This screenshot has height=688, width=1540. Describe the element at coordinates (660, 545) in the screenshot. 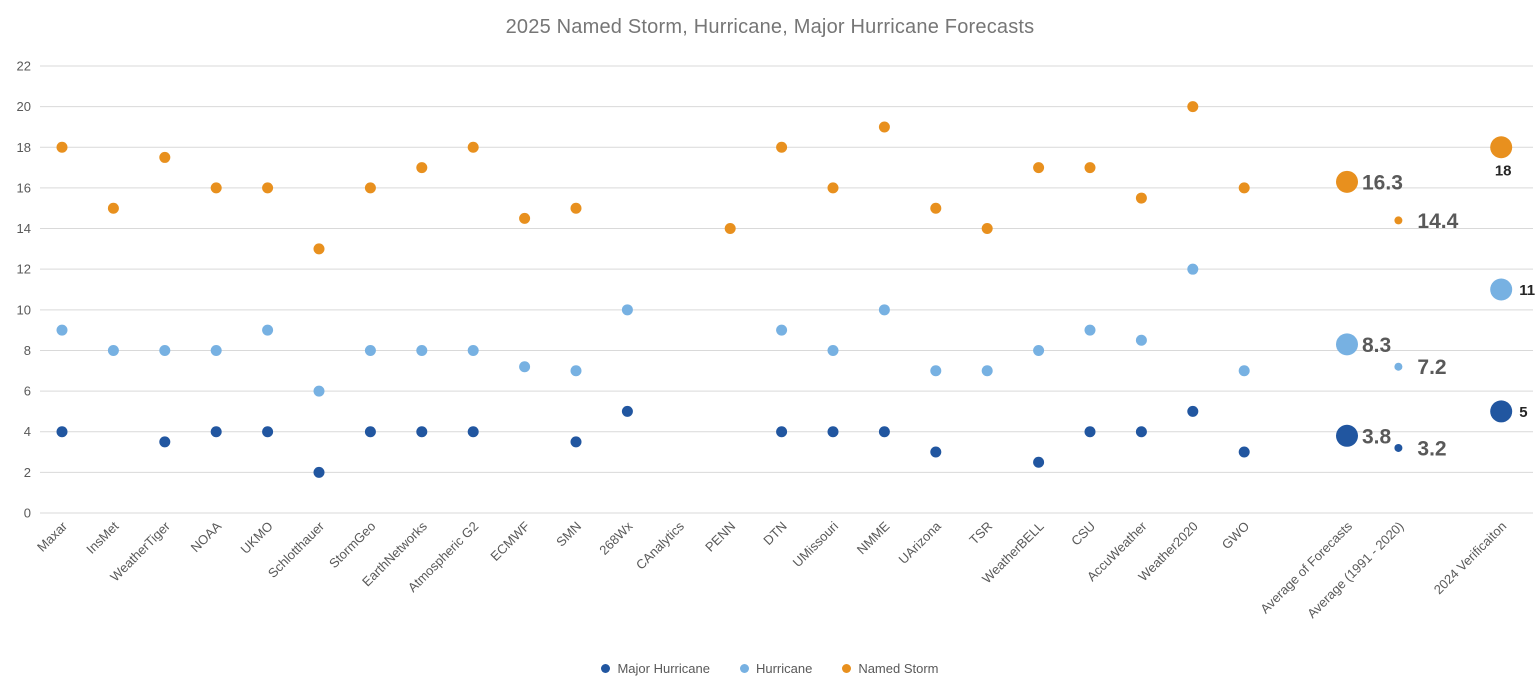

I see `x-category-label: CAnalytics` at that location.